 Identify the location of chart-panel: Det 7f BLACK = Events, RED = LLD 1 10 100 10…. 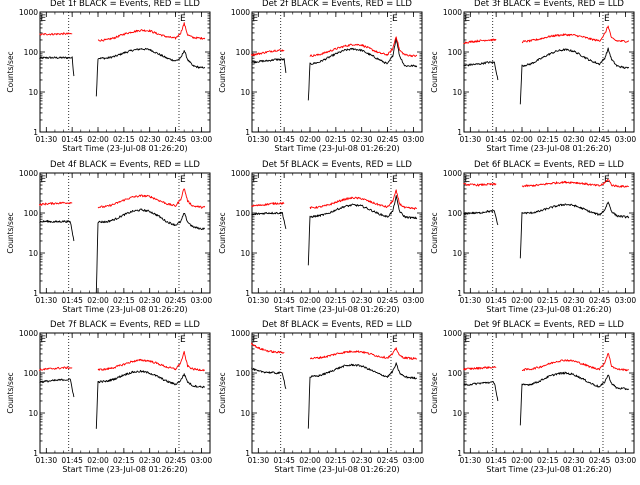
(109, 397).